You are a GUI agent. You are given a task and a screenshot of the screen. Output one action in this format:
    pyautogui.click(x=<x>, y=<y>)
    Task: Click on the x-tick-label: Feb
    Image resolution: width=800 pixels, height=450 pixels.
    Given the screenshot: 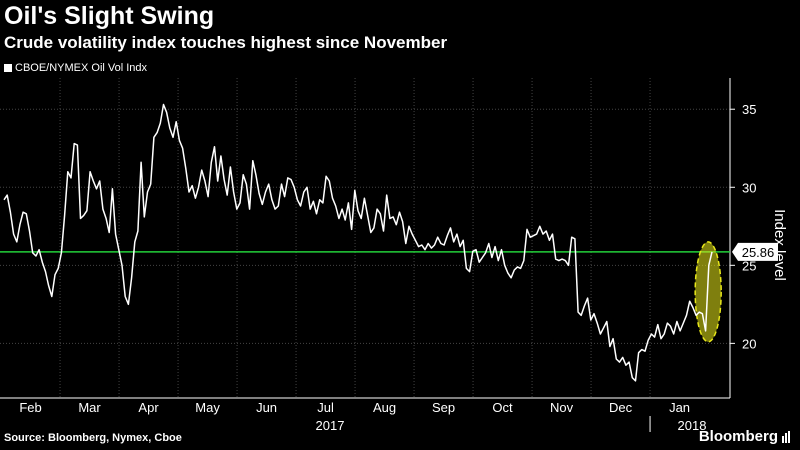 What is the action you would take?
    pyautogui.click(x=30, y=407)
    